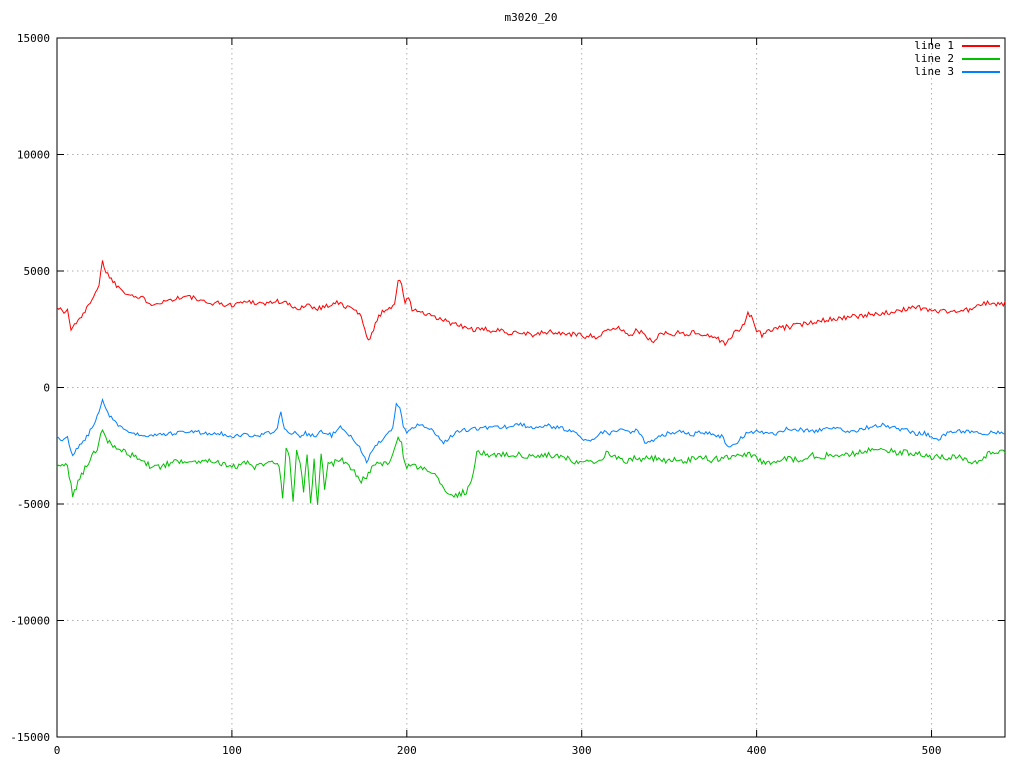  Describe the element at coordinates (957, 45) in the screenshot. I see `legend-item-line-1: line 1` at that location.